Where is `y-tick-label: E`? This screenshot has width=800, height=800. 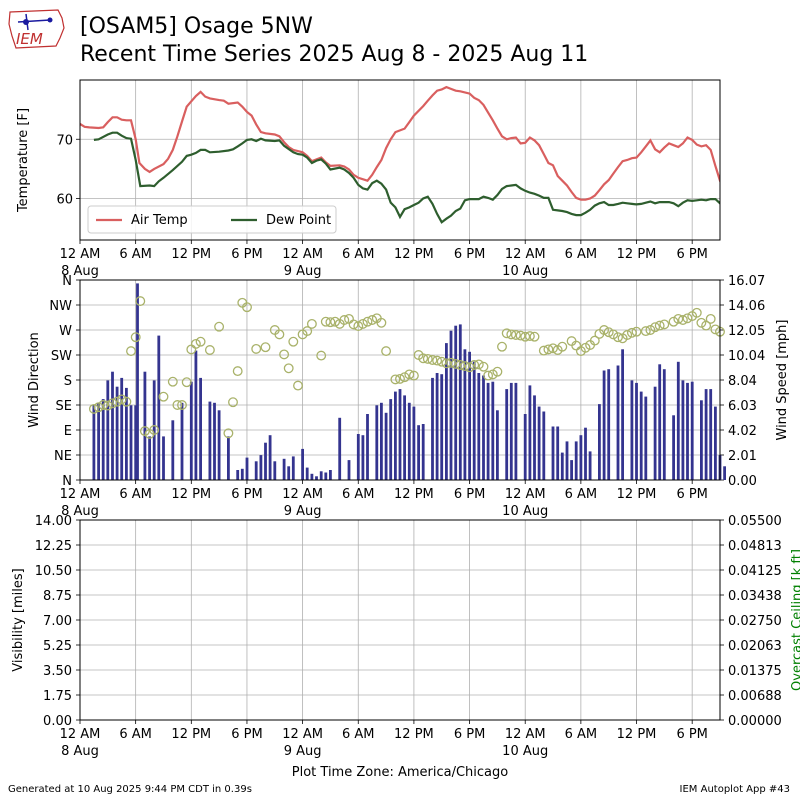
y-tick-label: E is located at coordinates (68, 431).